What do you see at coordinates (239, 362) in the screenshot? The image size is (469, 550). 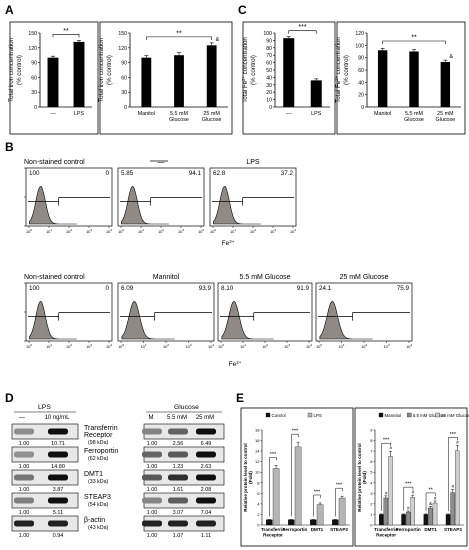 I see `flow-axis-label-sup: 2+` at bounding box center [239, 362].